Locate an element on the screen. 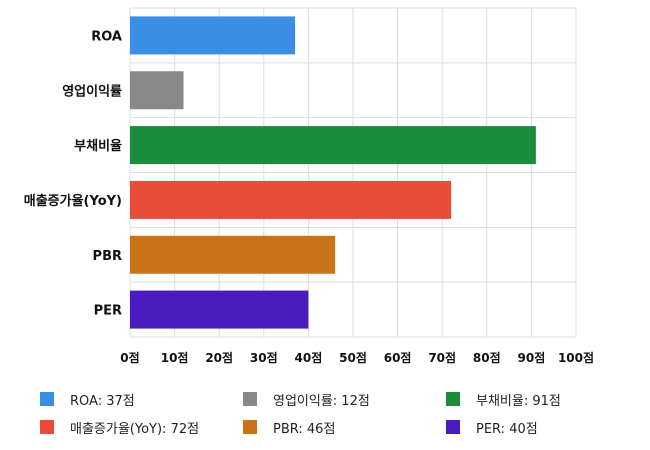 The width and height of the screenshot is (650, 450). x-tick-label: 30점 is located at coordinates (264, 357).